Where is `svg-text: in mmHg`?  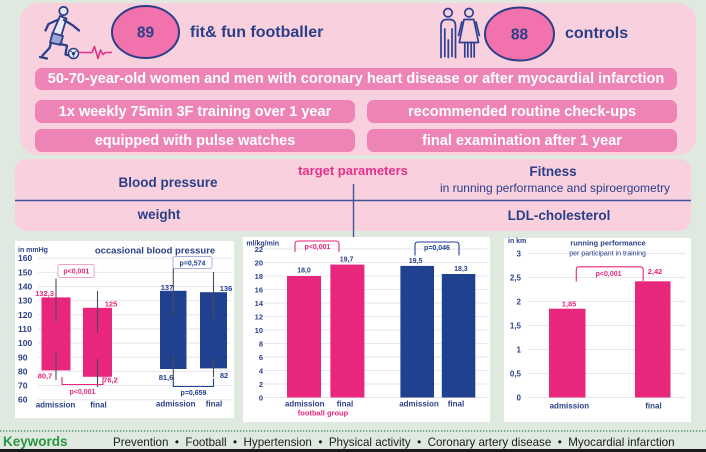
svg-text: in mmHg is located at coordinates (33, 250).